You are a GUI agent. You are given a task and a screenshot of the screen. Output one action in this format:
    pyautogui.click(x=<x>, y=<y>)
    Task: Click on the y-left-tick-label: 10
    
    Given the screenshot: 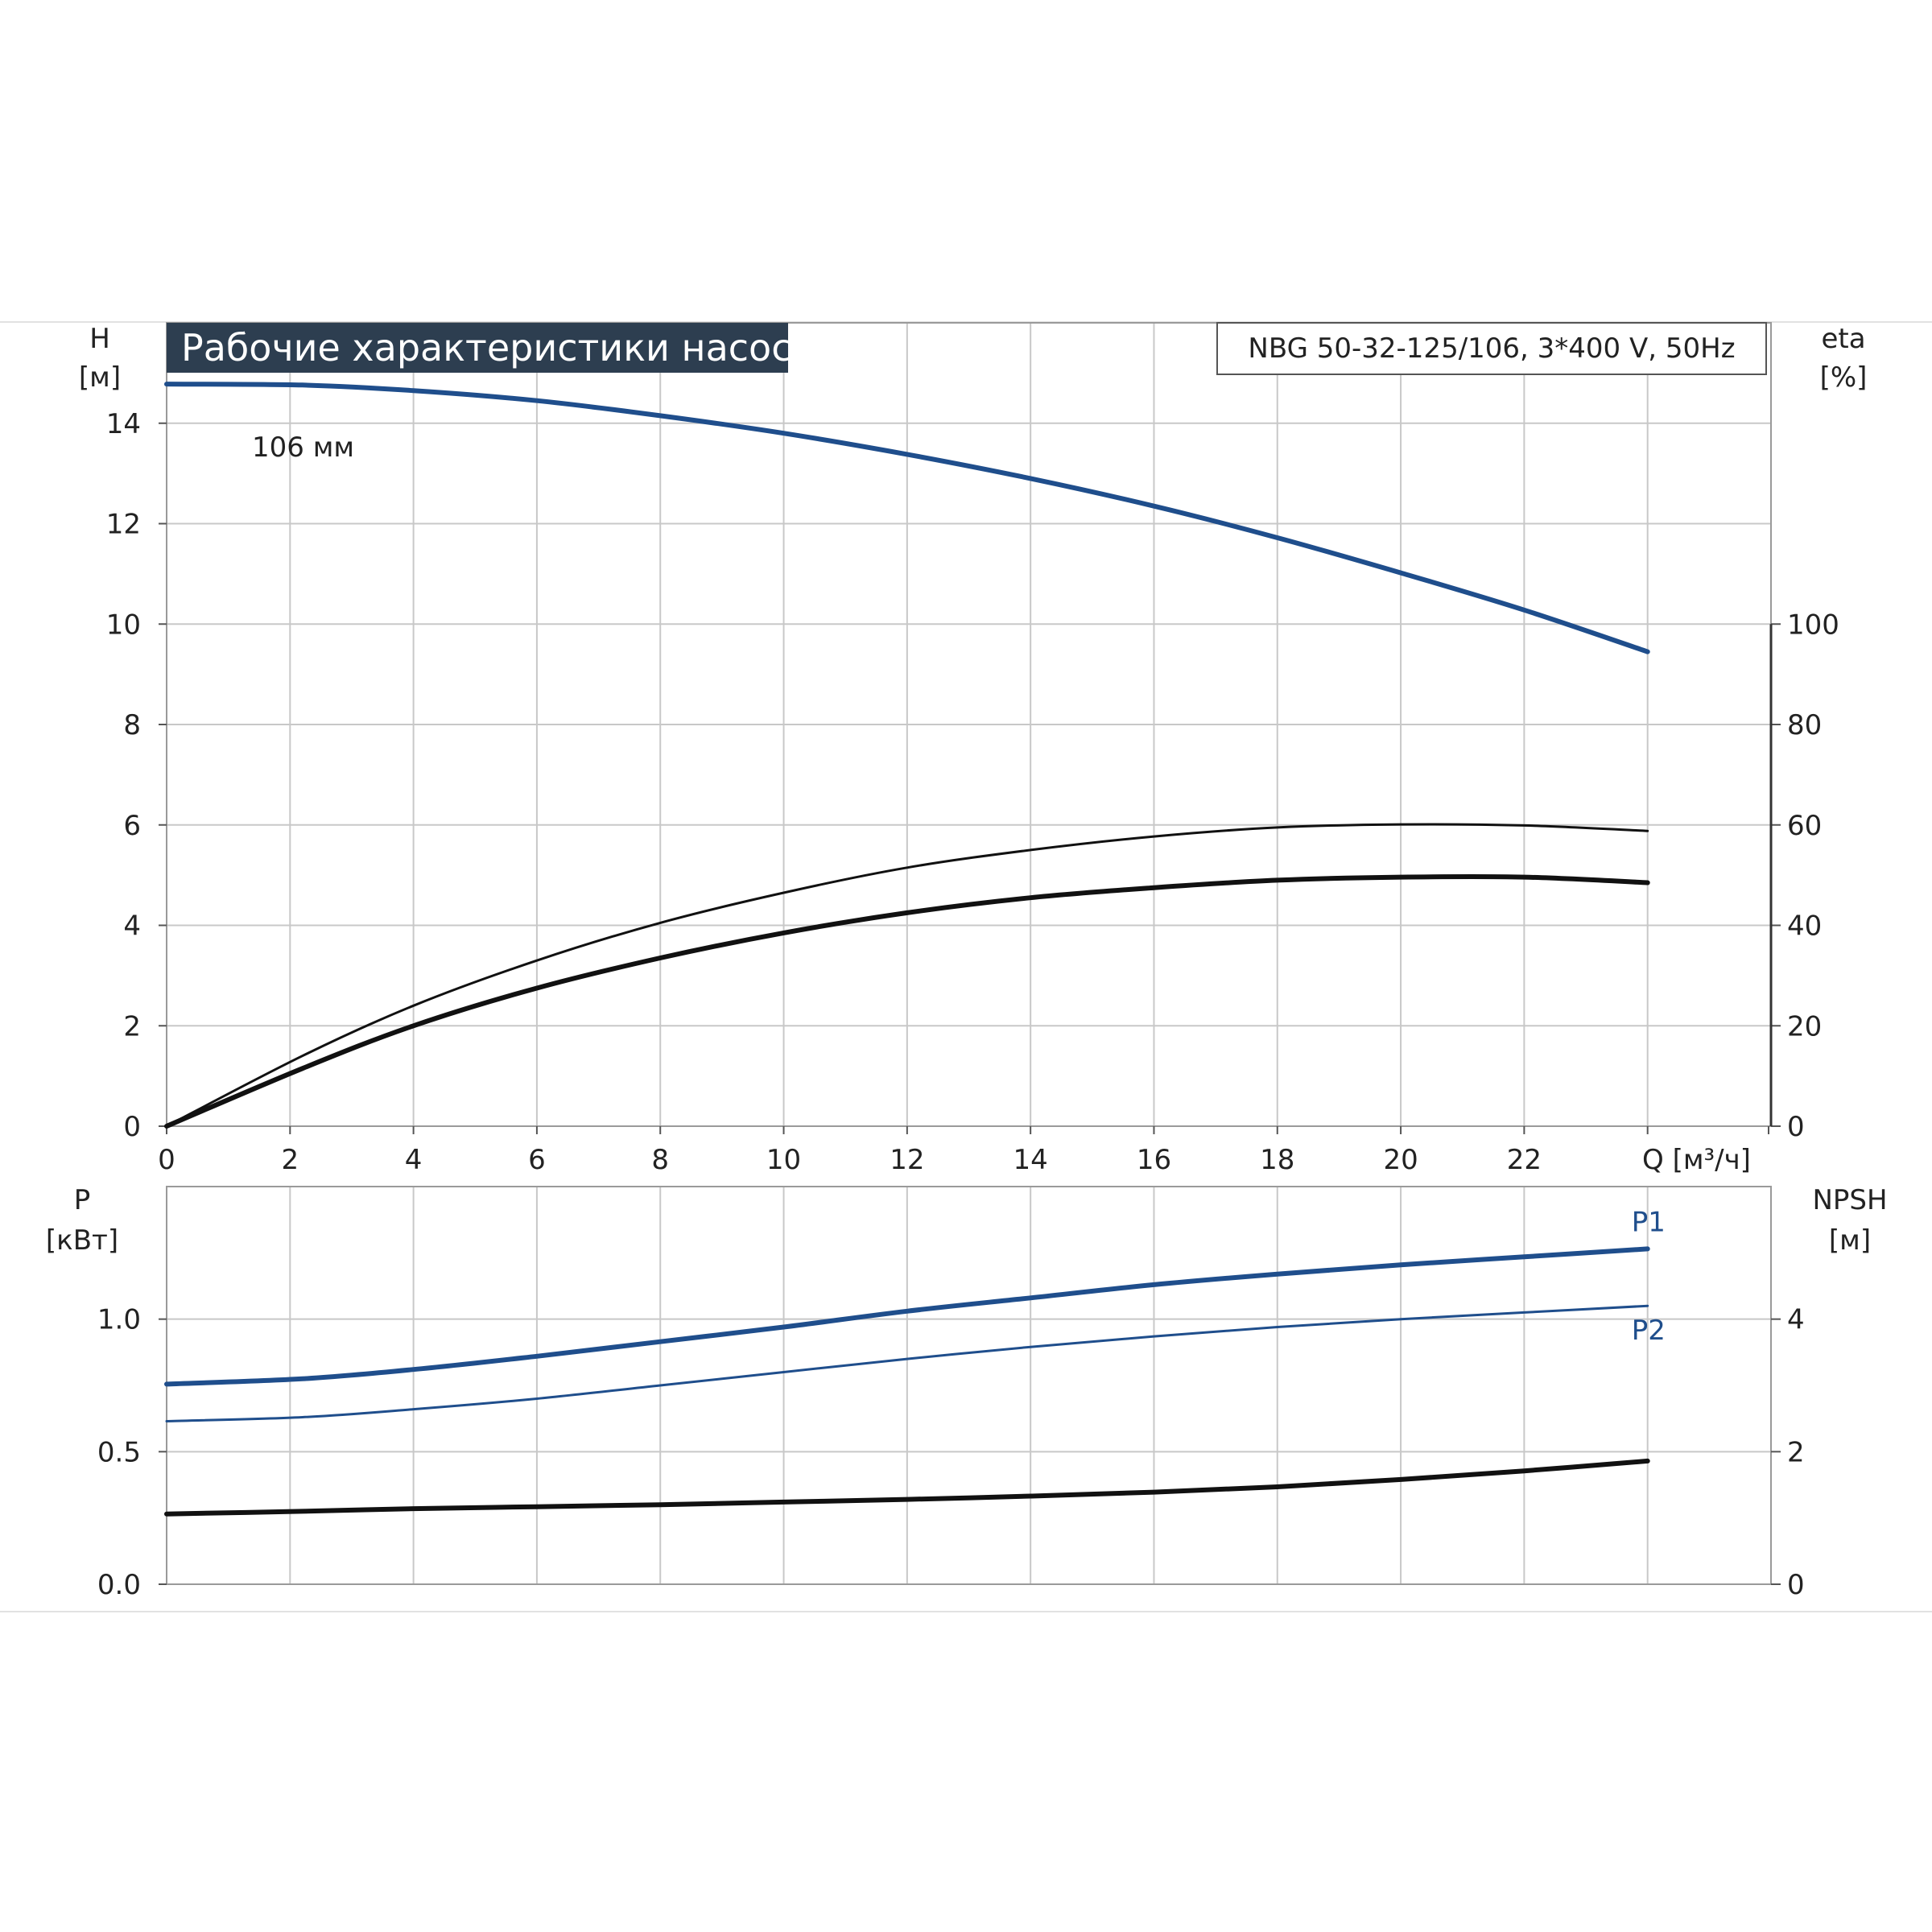 What is the action you would take?
    pyautogui.click(x=123, y=625)
    